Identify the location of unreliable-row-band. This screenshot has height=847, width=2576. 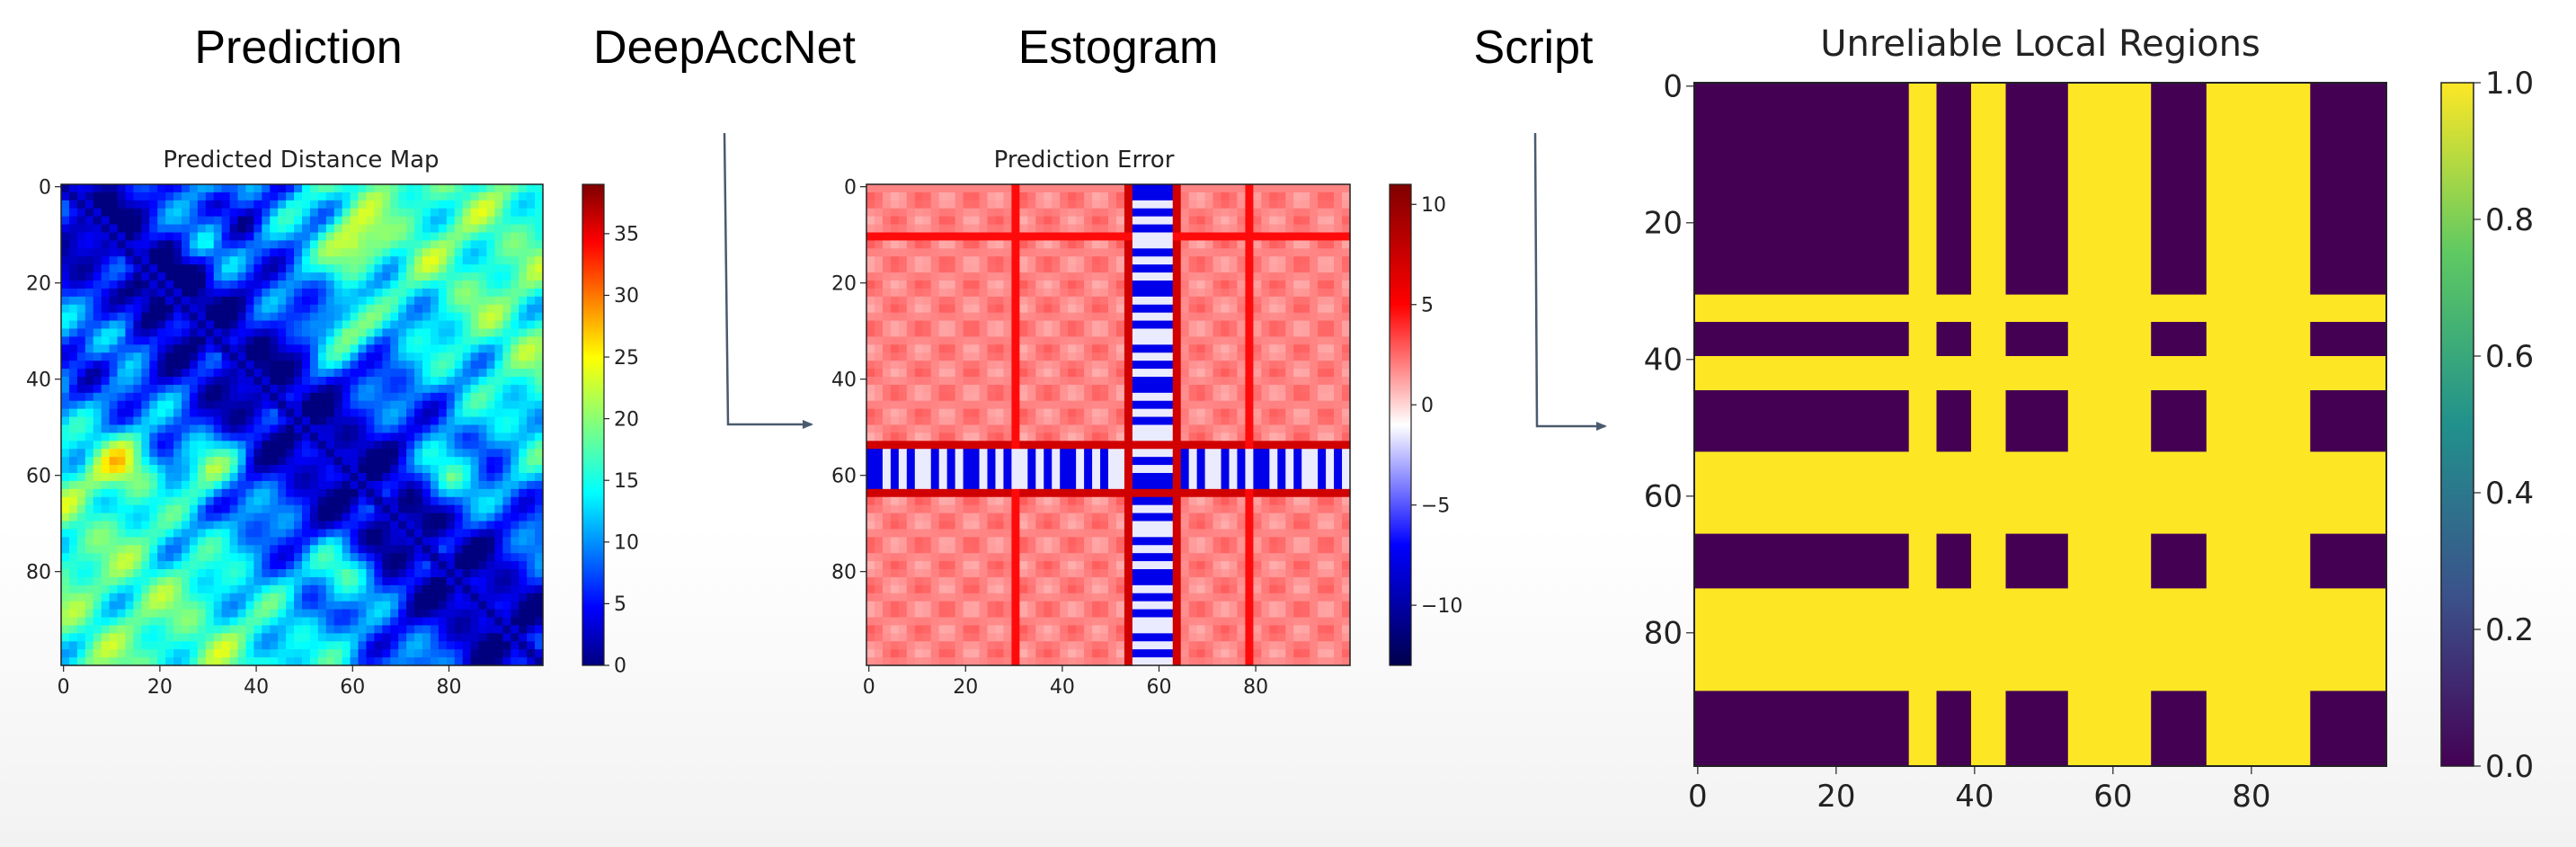
(2040, 639).